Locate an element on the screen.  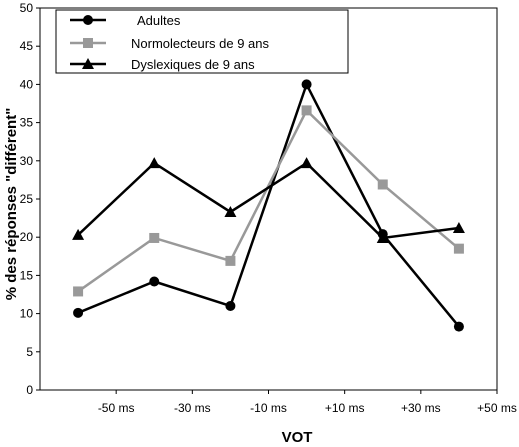
legend-item: Normolecteurs de 9 ans is located at coordinates (170, 43).